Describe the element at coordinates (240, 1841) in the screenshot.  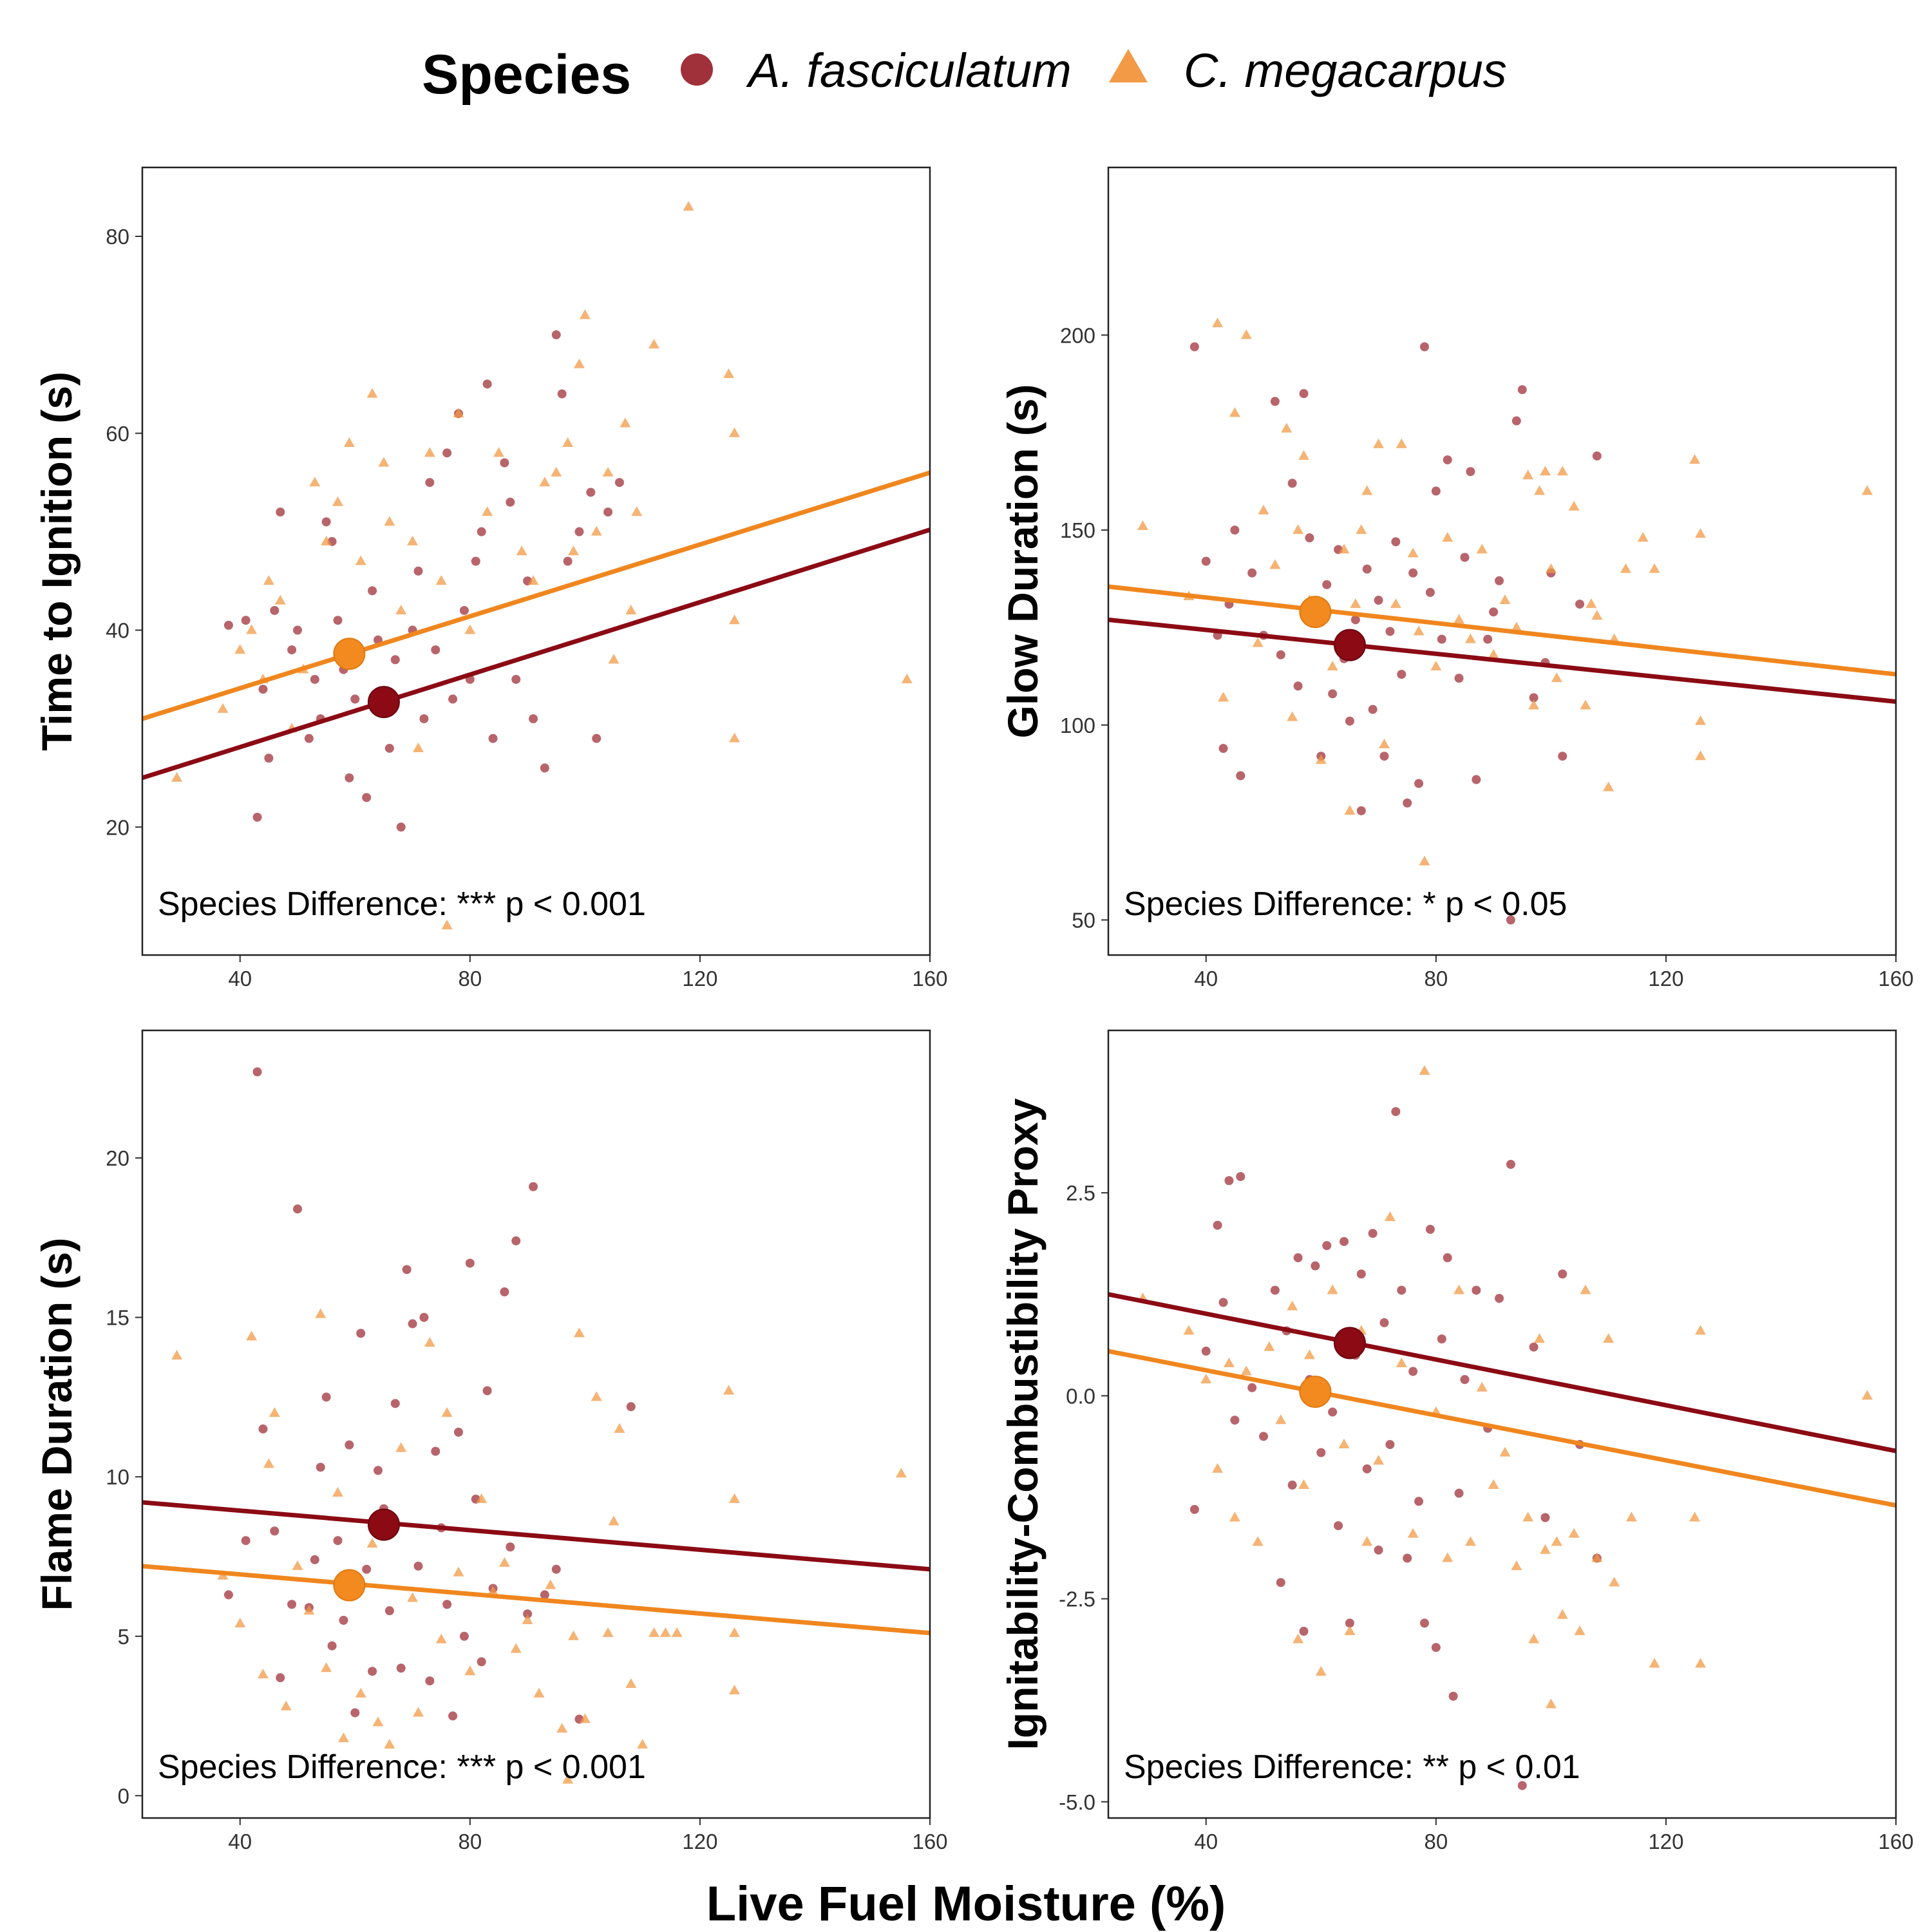
I see `x-tick-label: 40` at that location.